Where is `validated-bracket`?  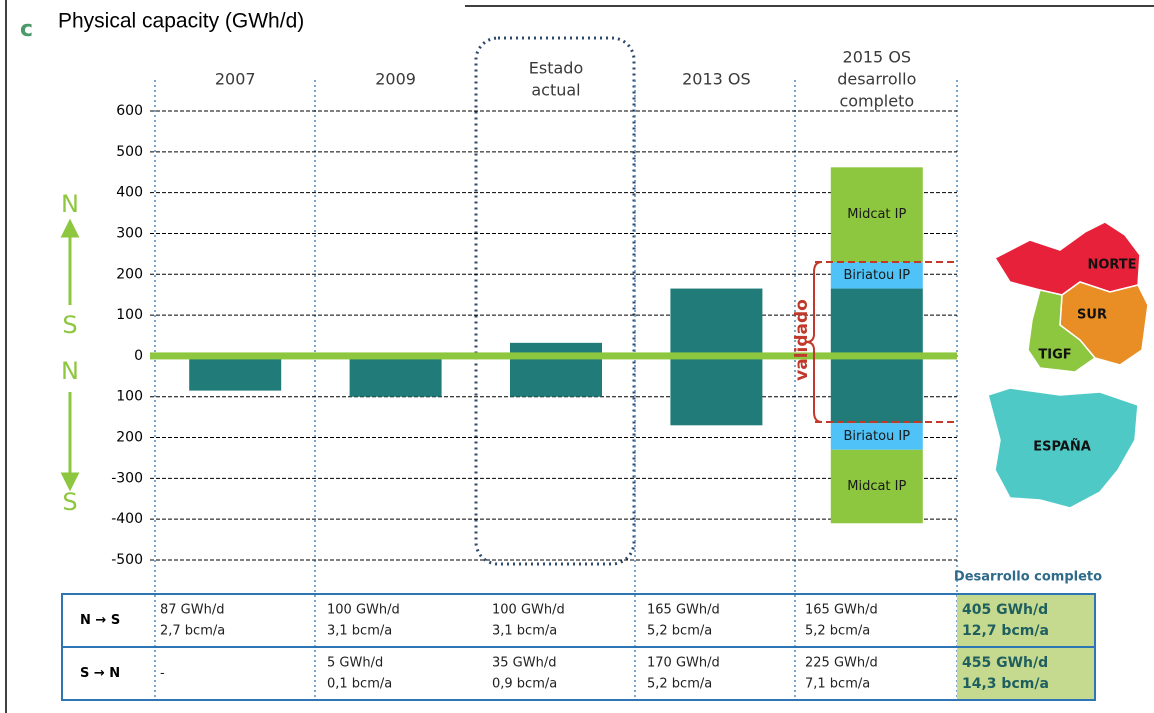 validated-bracket is located at coordinates (814, 342).